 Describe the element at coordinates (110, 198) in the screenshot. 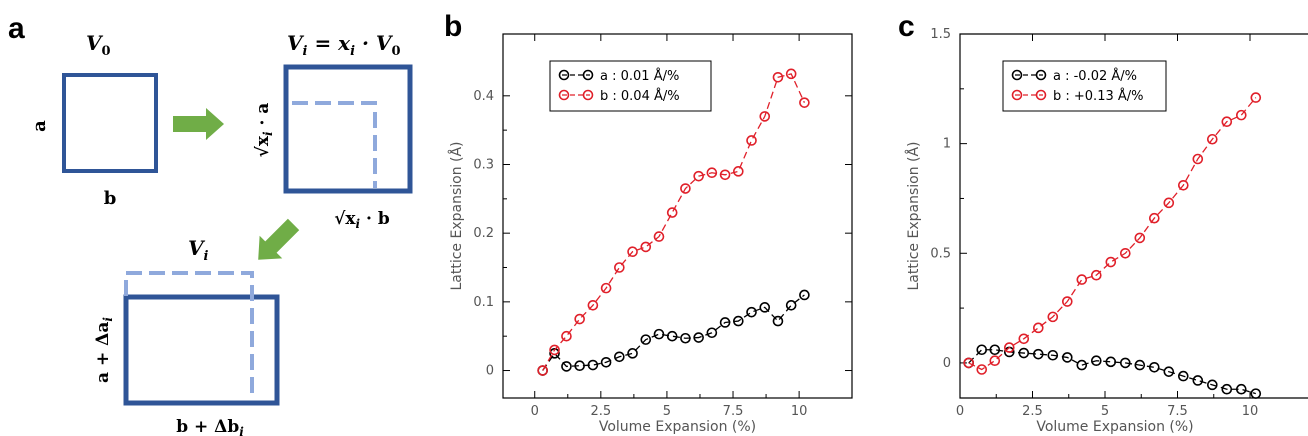

I see `label-b: b` at that location.